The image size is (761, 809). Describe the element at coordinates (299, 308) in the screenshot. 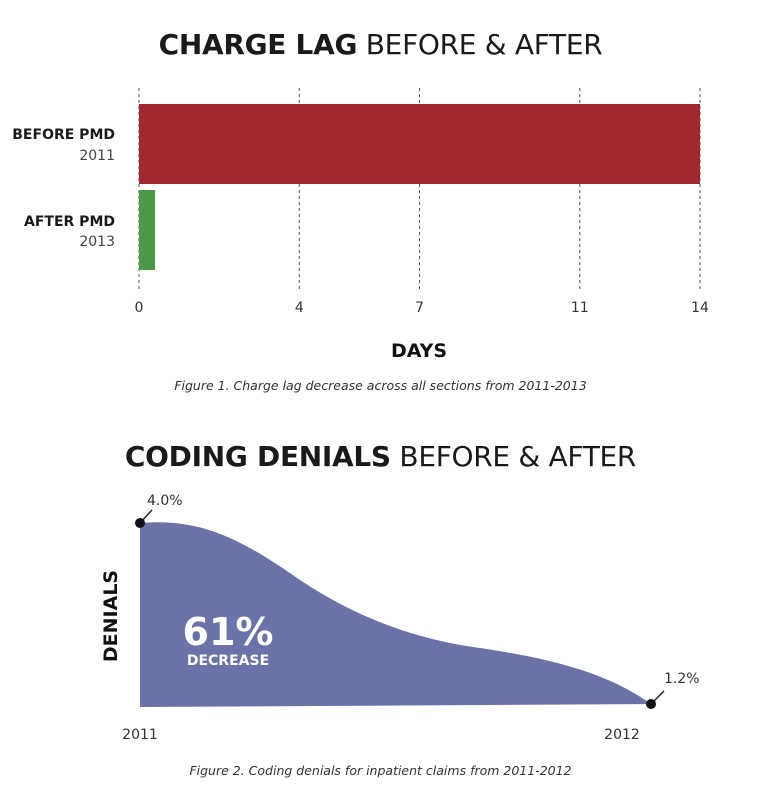

I see `x-tick-4: 4` at that location.